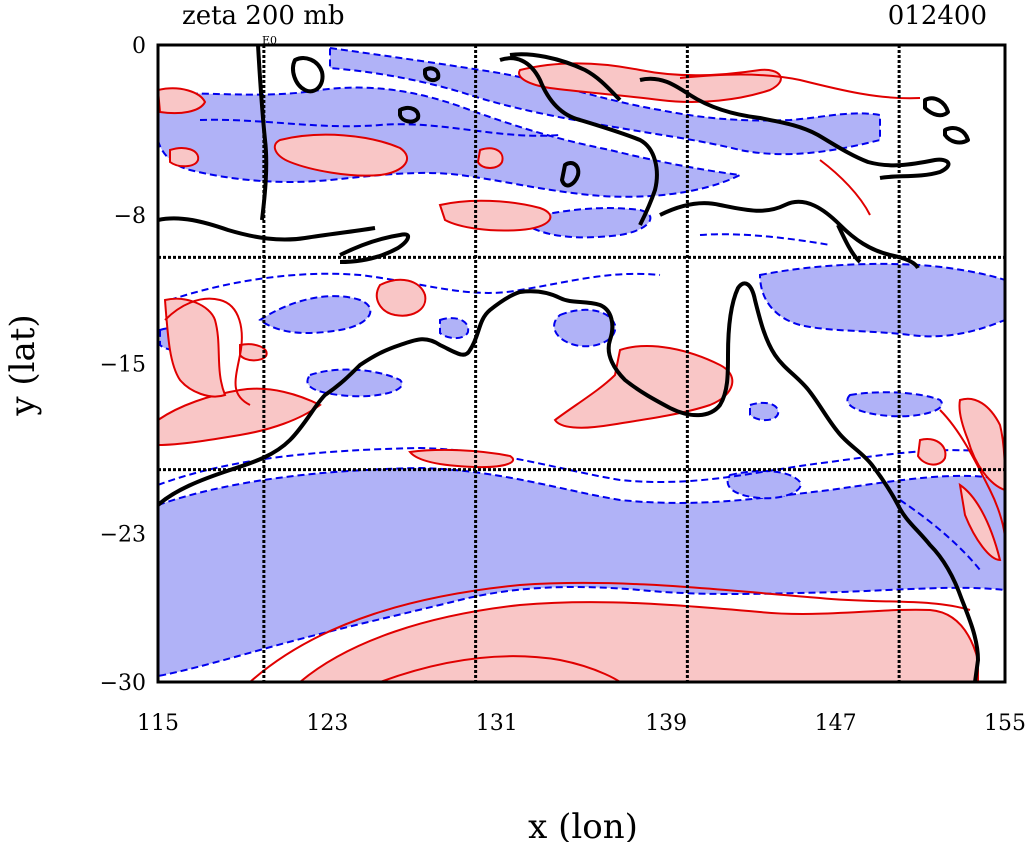 The width and height of the screenshot is (1035, 842). I want to click on negative-region-west-middle, so click(315, 314).